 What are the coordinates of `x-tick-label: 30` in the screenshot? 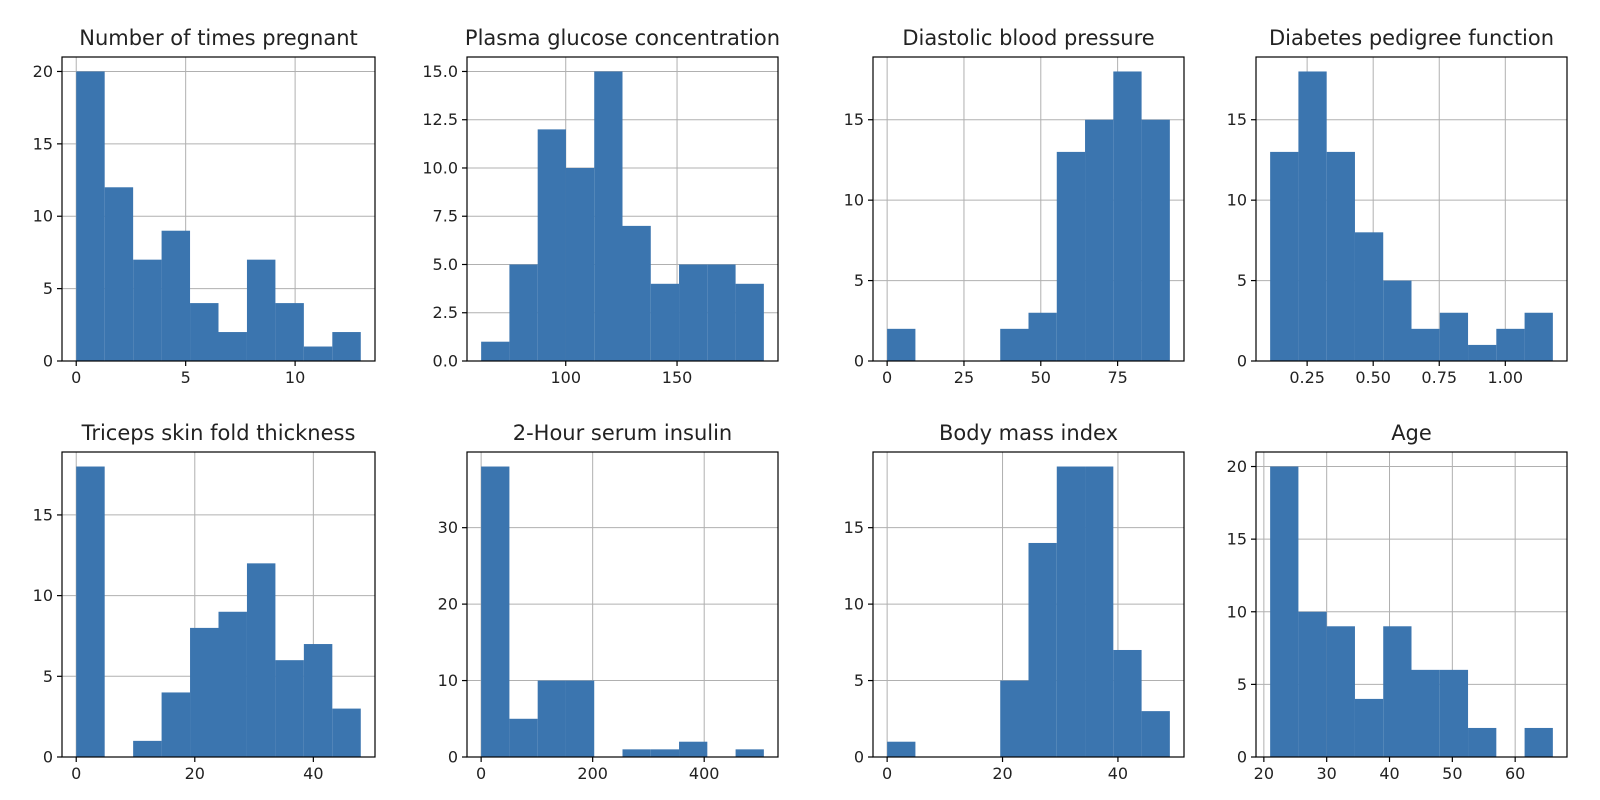 It's located at (1327, 773).